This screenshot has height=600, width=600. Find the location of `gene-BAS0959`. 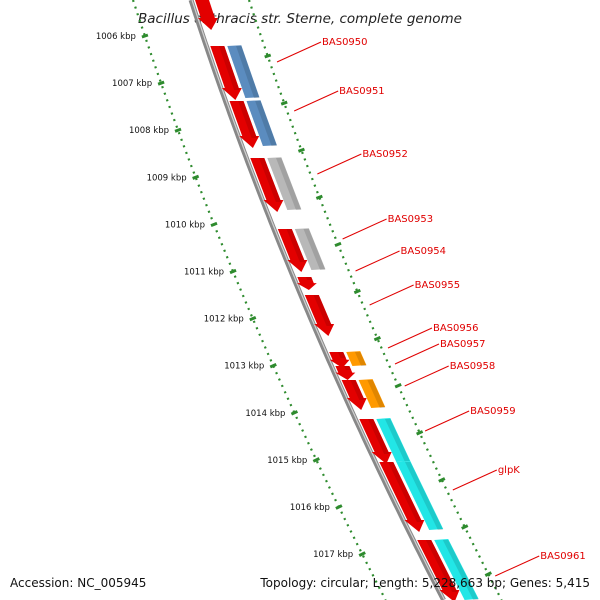

gene-BAS0959 is located at coordinates (385, 441).